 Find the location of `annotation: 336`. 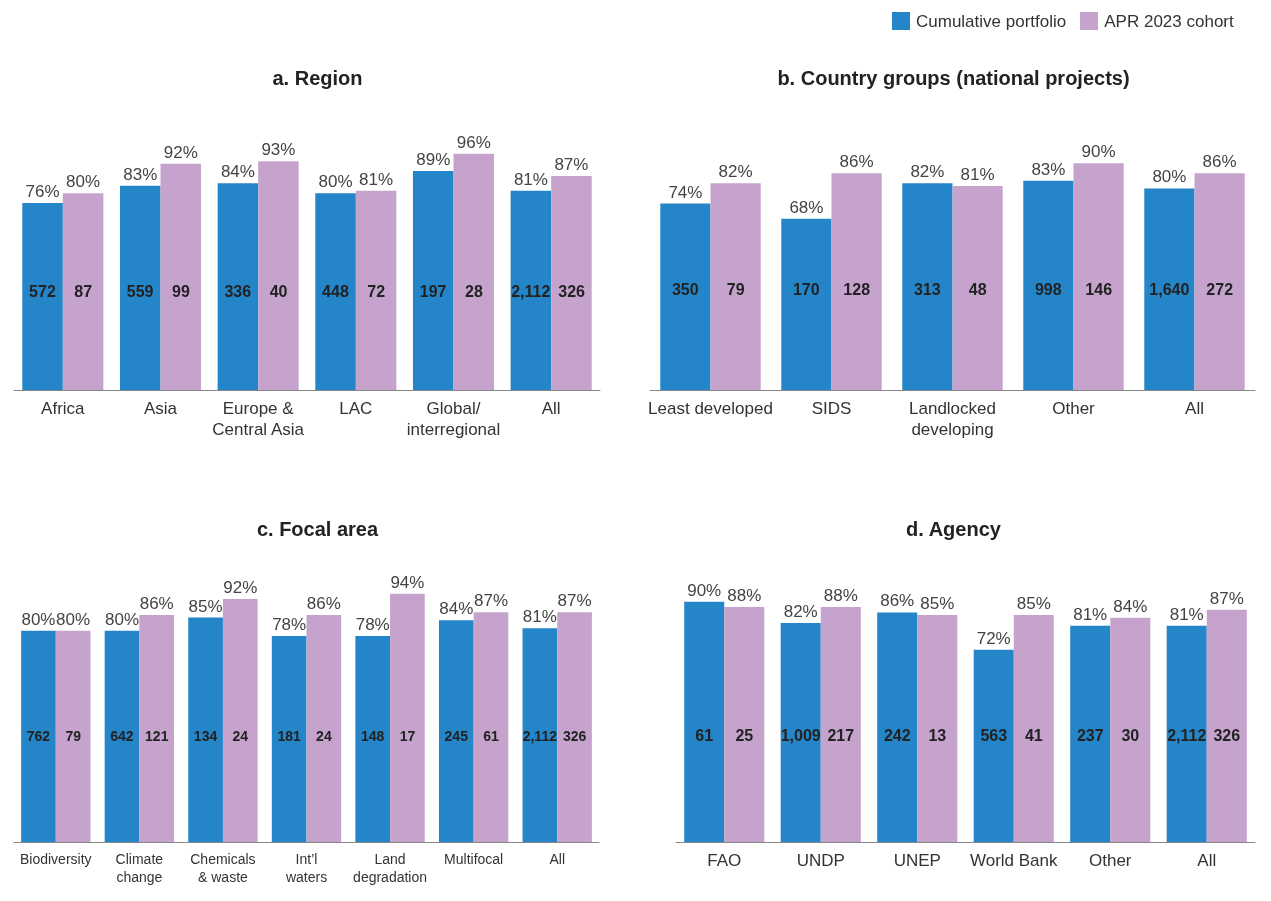

annotation: 336 is located at coordinates (238, 292).